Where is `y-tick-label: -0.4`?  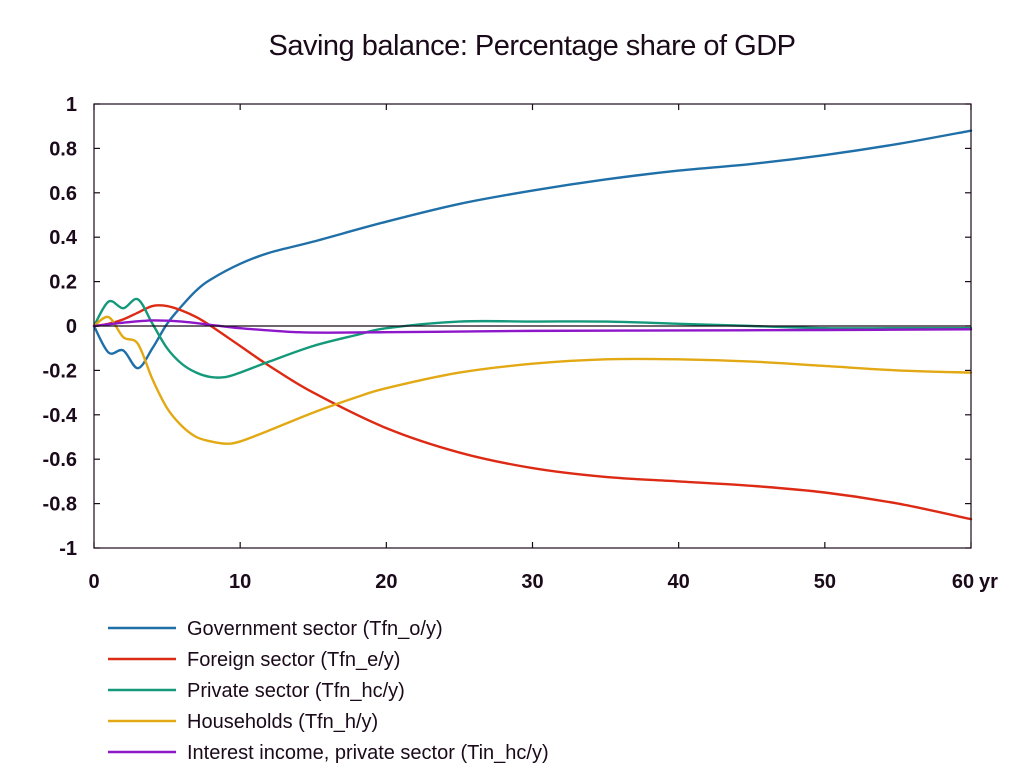
y-tick-label: -0.4 is located at coordinates (60, 416).